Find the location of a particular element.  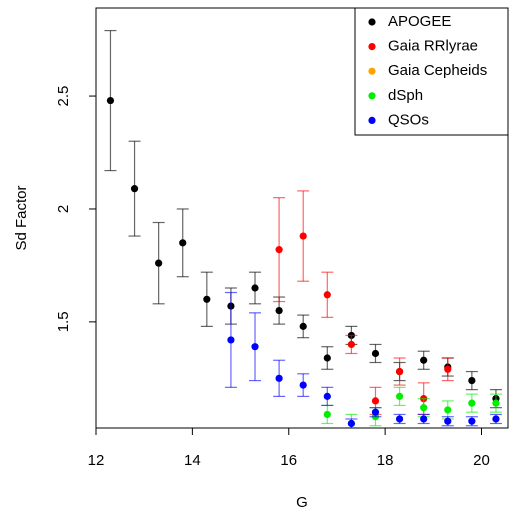

legend-label: QSOs is located at coordinates (408, 119).